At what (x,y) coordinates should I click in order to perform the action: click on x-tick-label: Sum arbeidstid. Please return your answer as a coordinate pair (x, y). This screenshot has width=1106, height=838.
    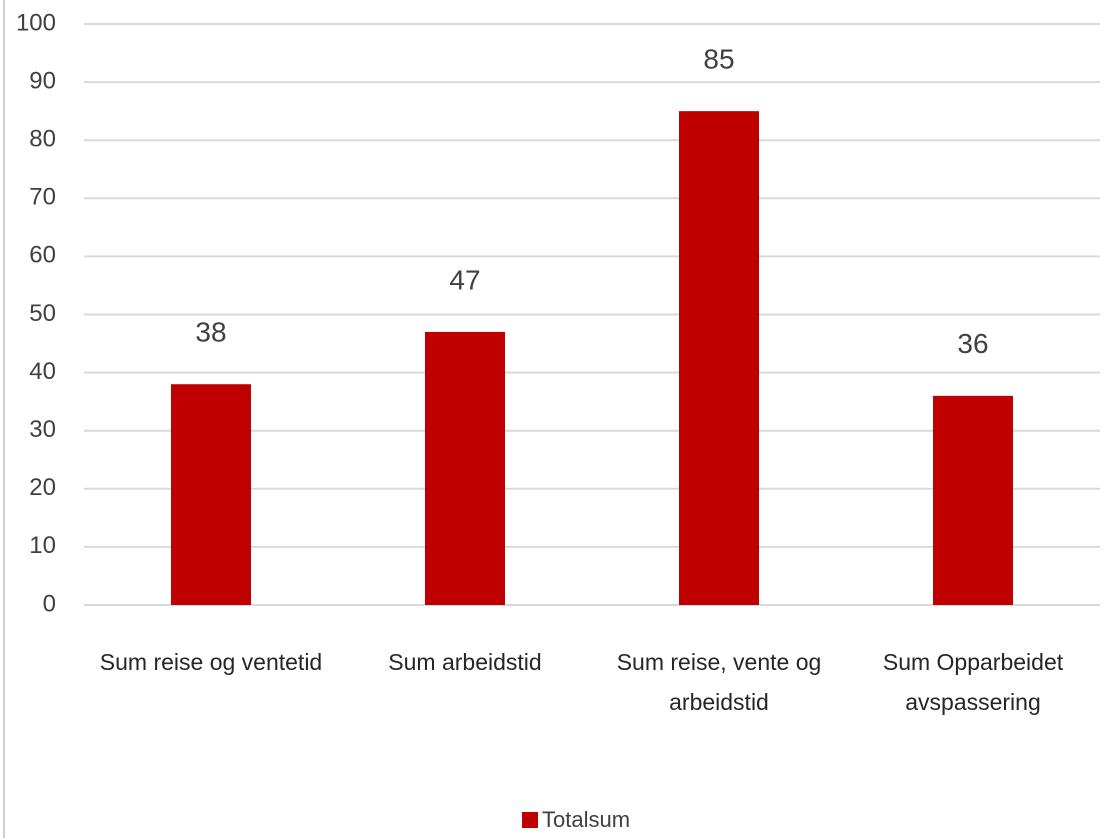
    Looking at the image, I should click on (465, 662).